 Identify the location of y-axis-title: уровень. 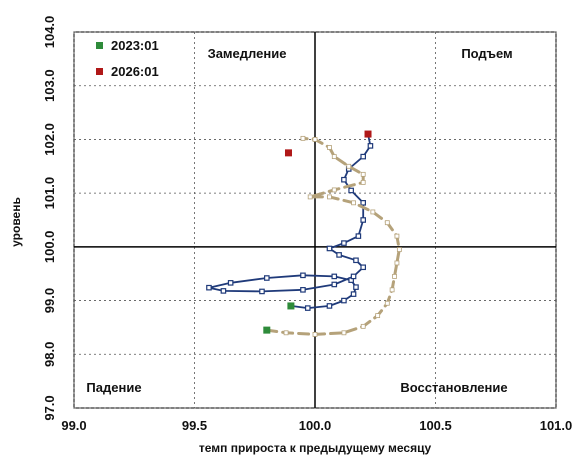
(16, 222).